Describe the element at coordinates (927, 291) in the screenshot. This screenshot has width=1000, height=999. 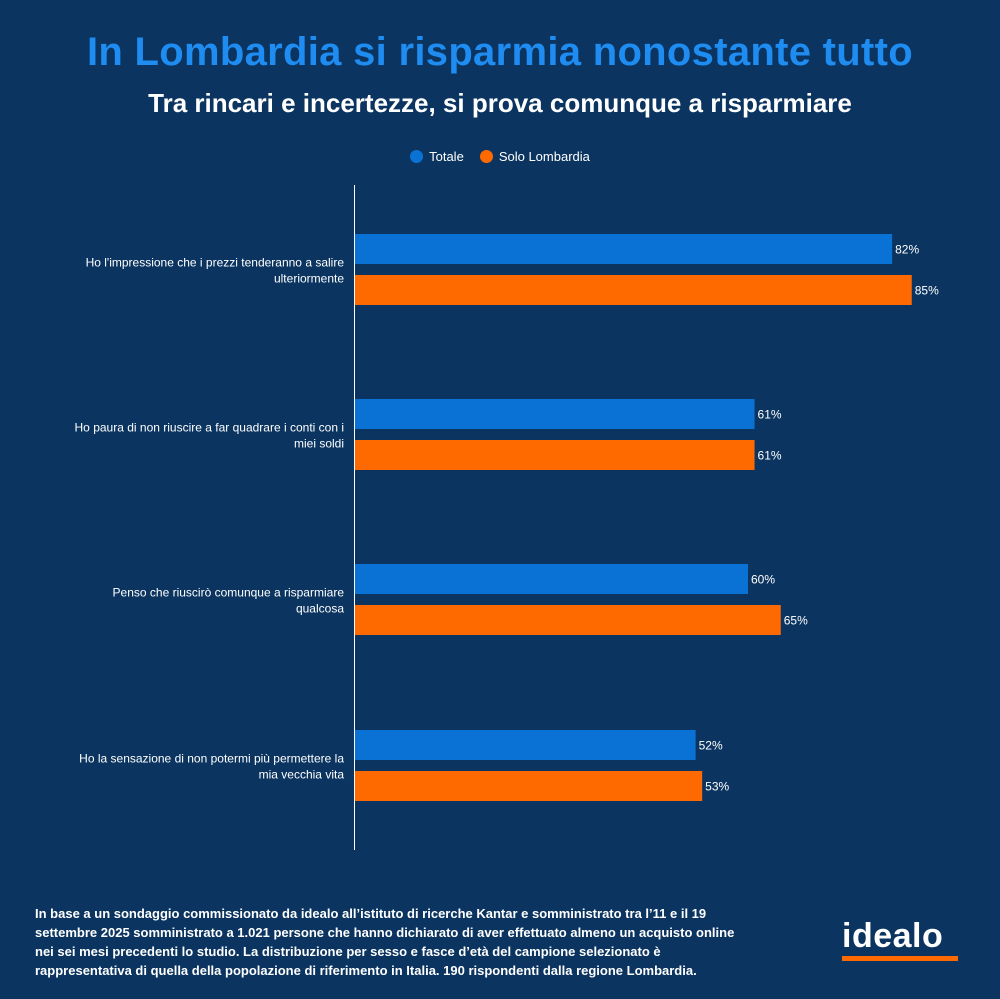
I see `data-label-lombardia-1: 85%` at that location.